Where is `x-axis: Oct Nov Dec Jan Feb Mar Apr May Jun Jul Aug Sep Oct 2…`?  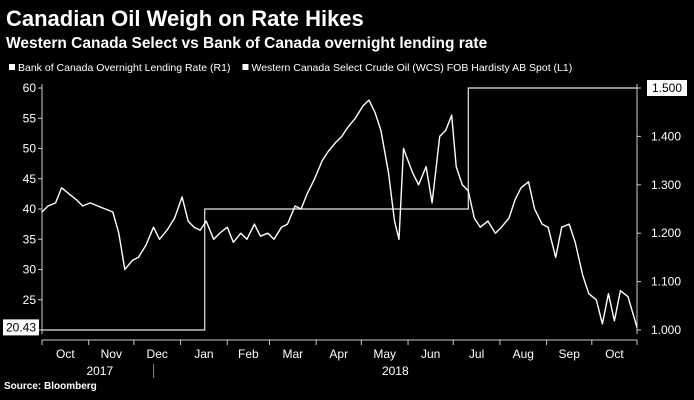 x-axis: Oct Nov Dec Jan Feb Mar Apr May Jun Jul Aug Sep Oct 2… is located at coordinates (339, 358).